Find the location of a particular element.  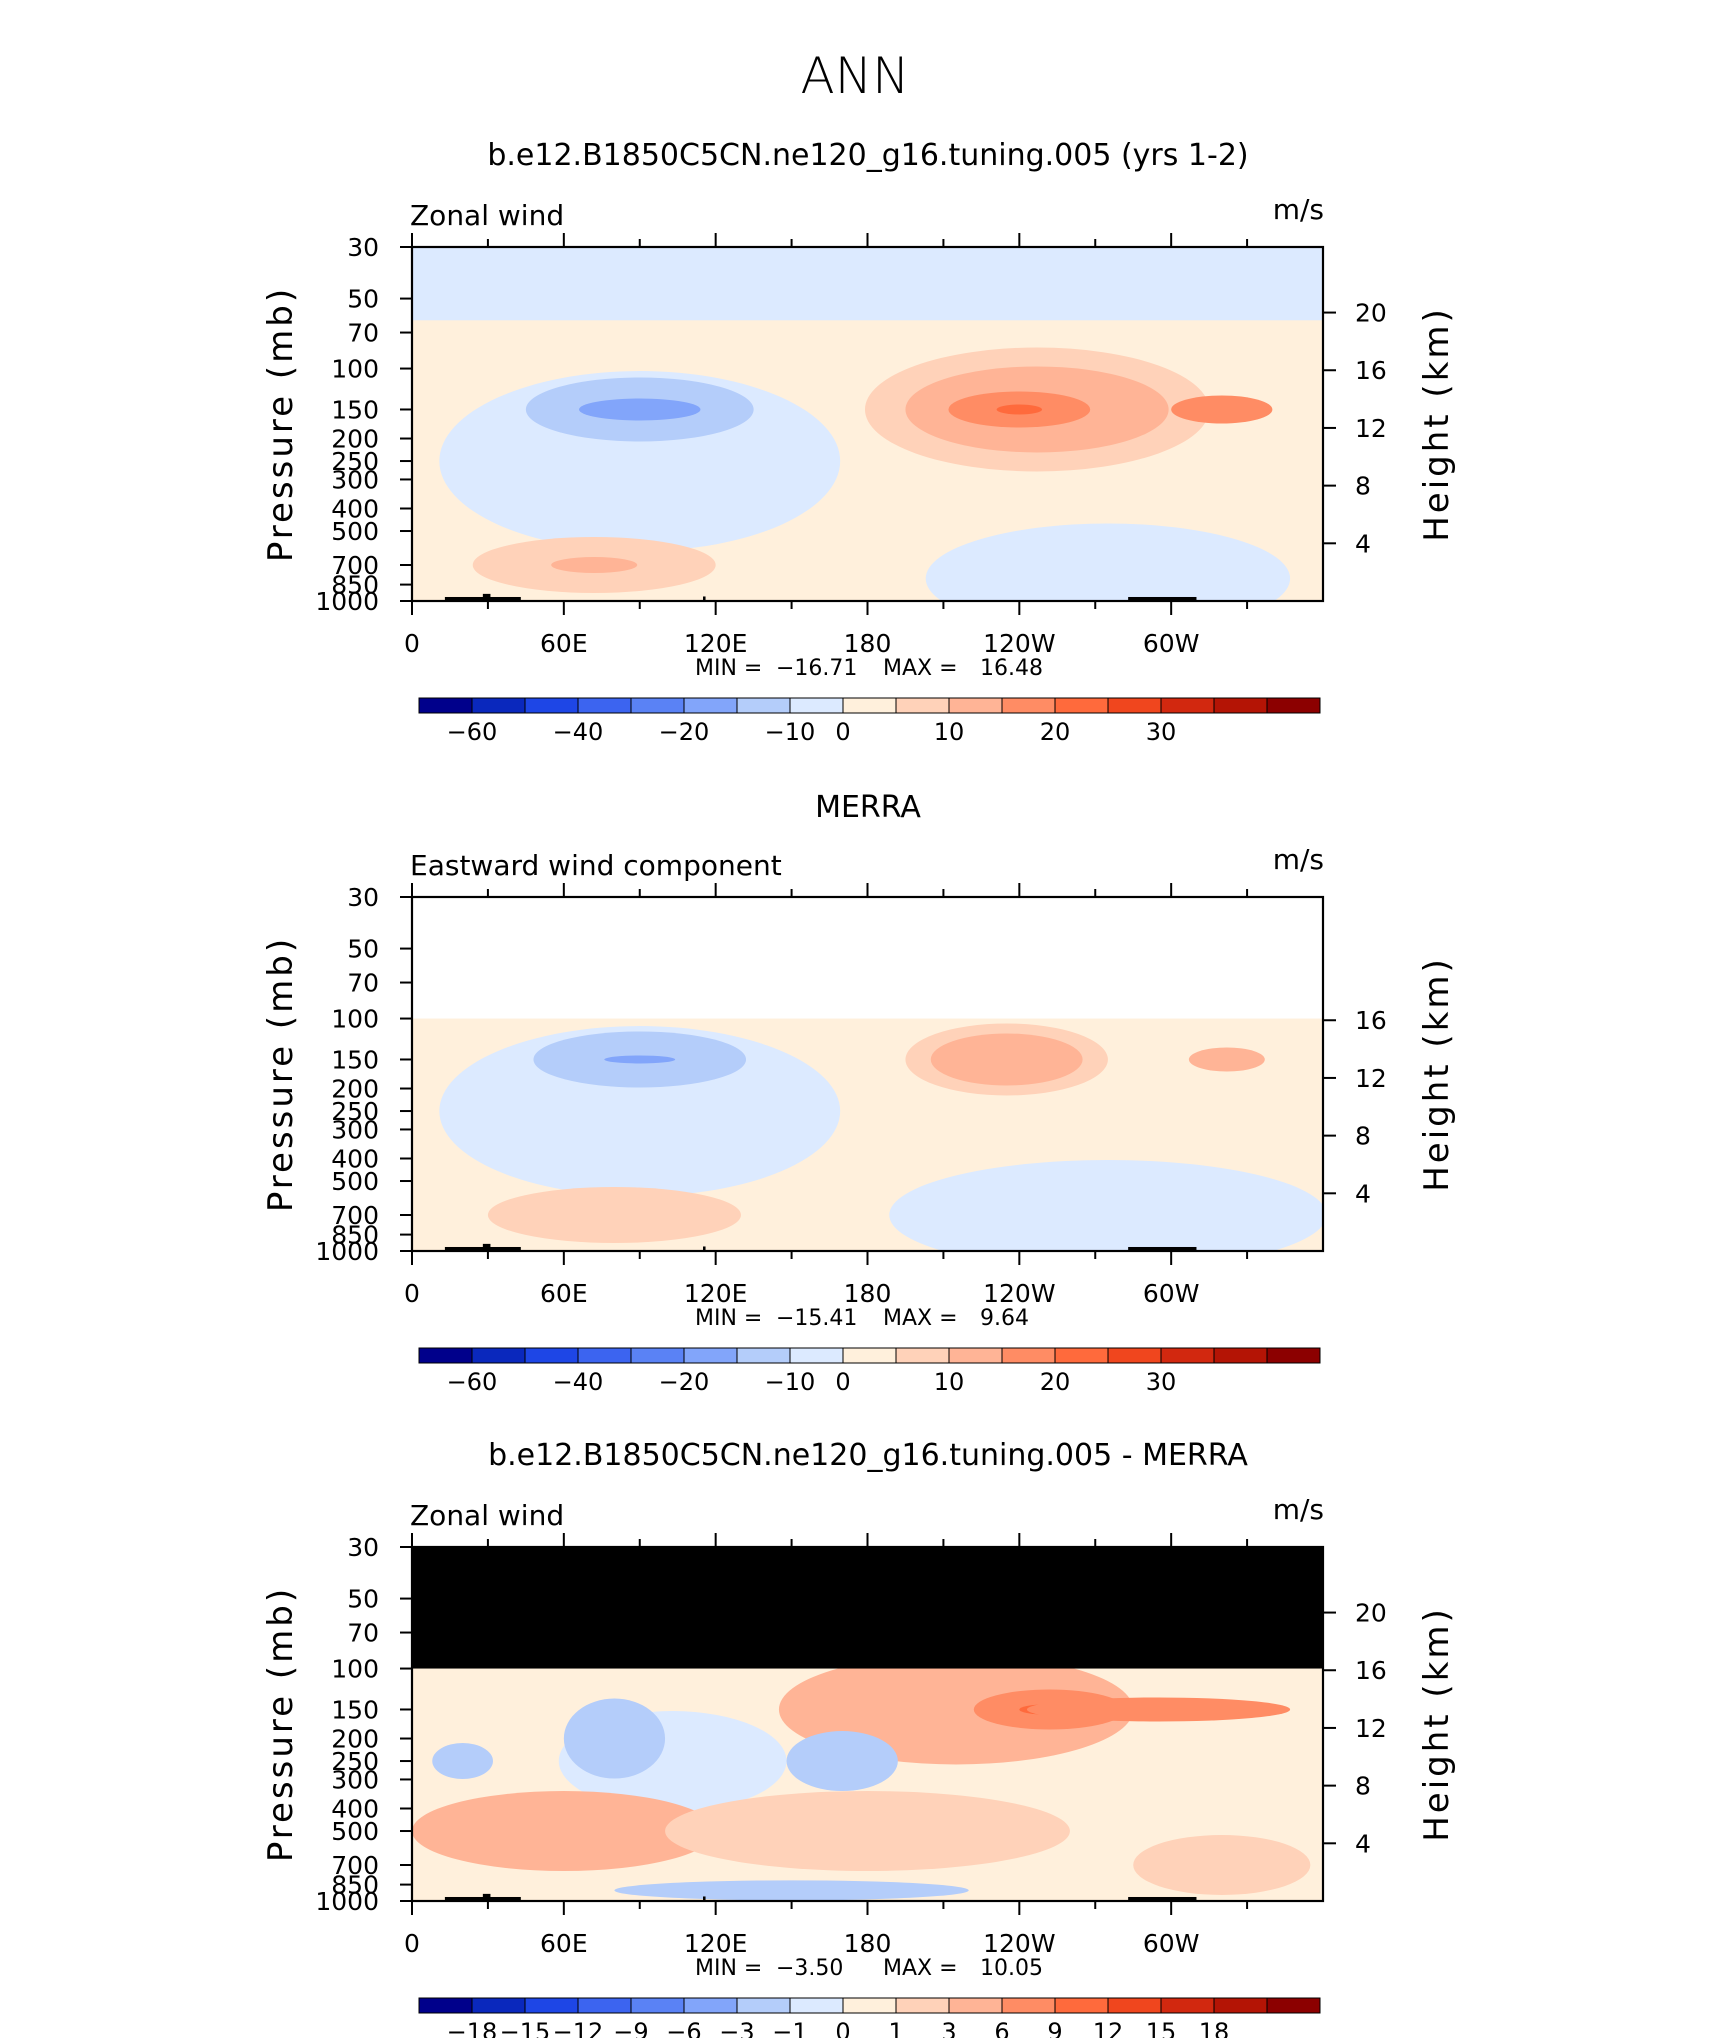

colorbar-label: 3 is located at coordinates (948, 2028).